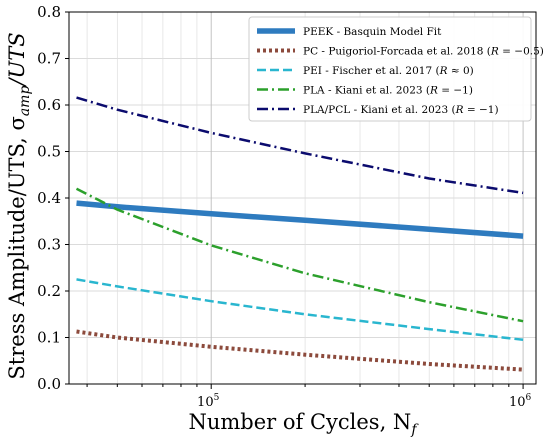 This screenshot has width=550, height=438. Describe the element at coordinates (17, 59) in the screenshot. I see `y-axis-label-suffix: /UTS` at that location.